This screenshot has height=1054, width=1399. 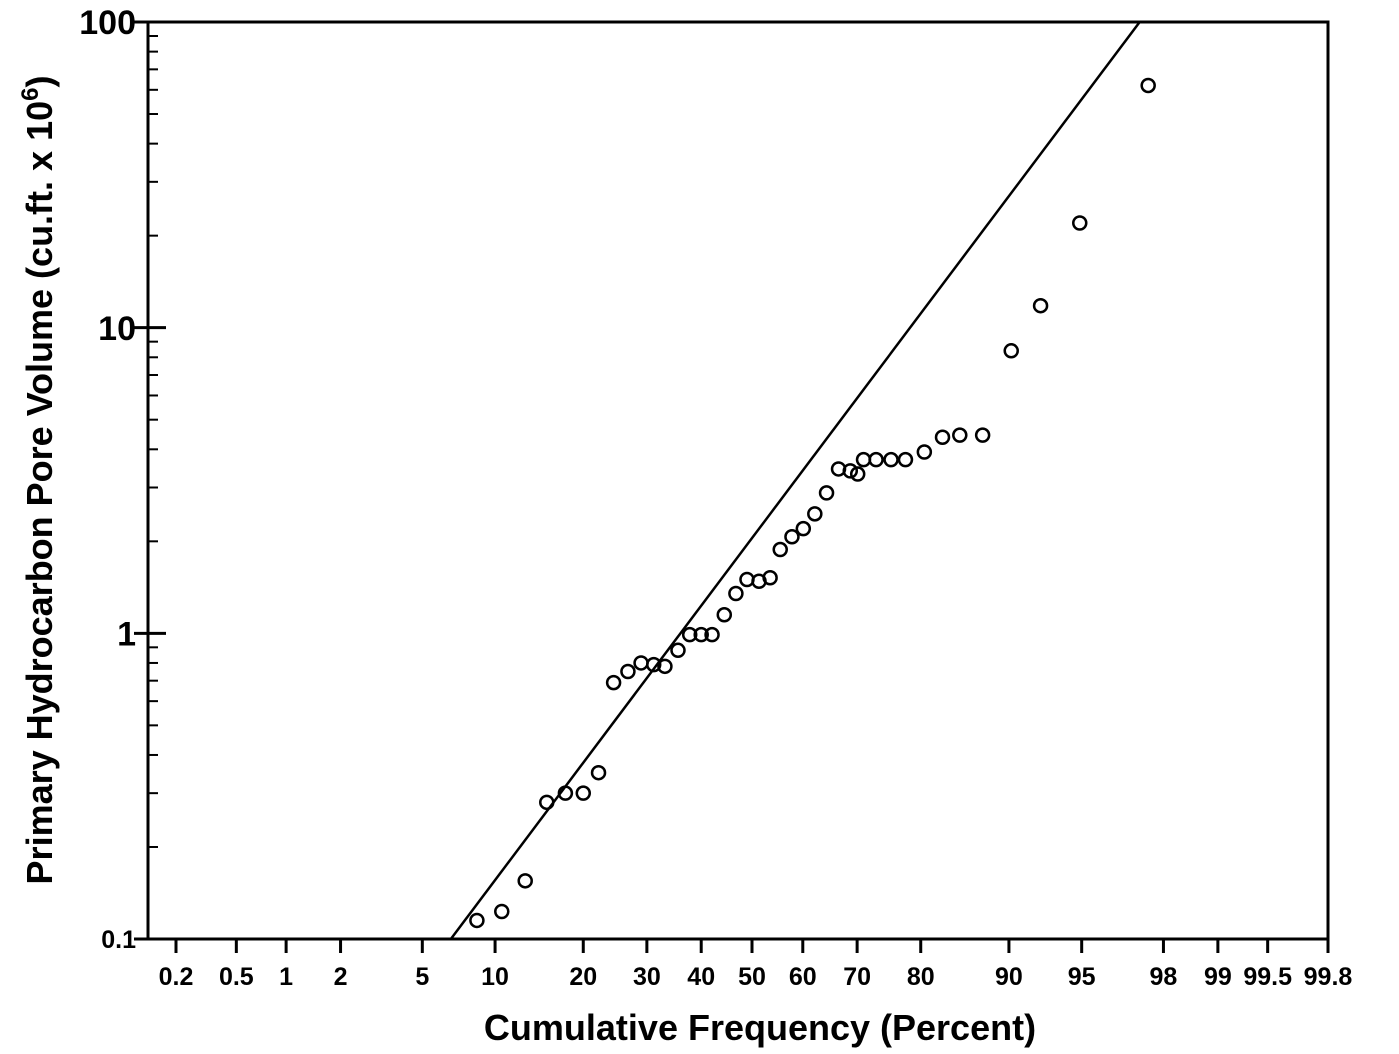 What do you see at coordinates (236, 977) in the screenshot?
I see `x-tick-label: 0.5` at bounding box center [236, 977].